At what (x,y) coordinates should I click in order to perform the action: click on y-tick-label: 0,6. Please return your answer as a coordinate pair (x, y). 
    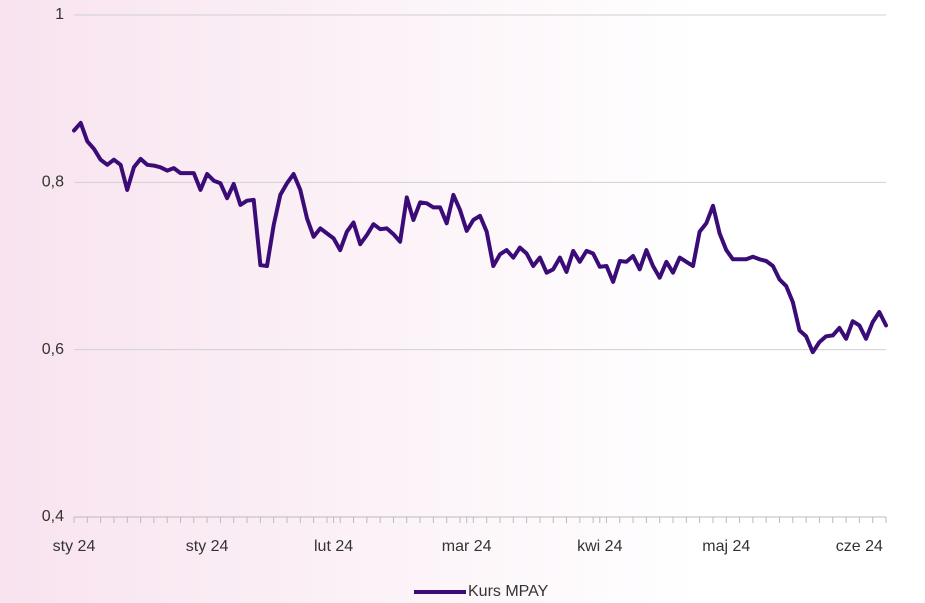
    Looking at the image, I should click on (53, 349).